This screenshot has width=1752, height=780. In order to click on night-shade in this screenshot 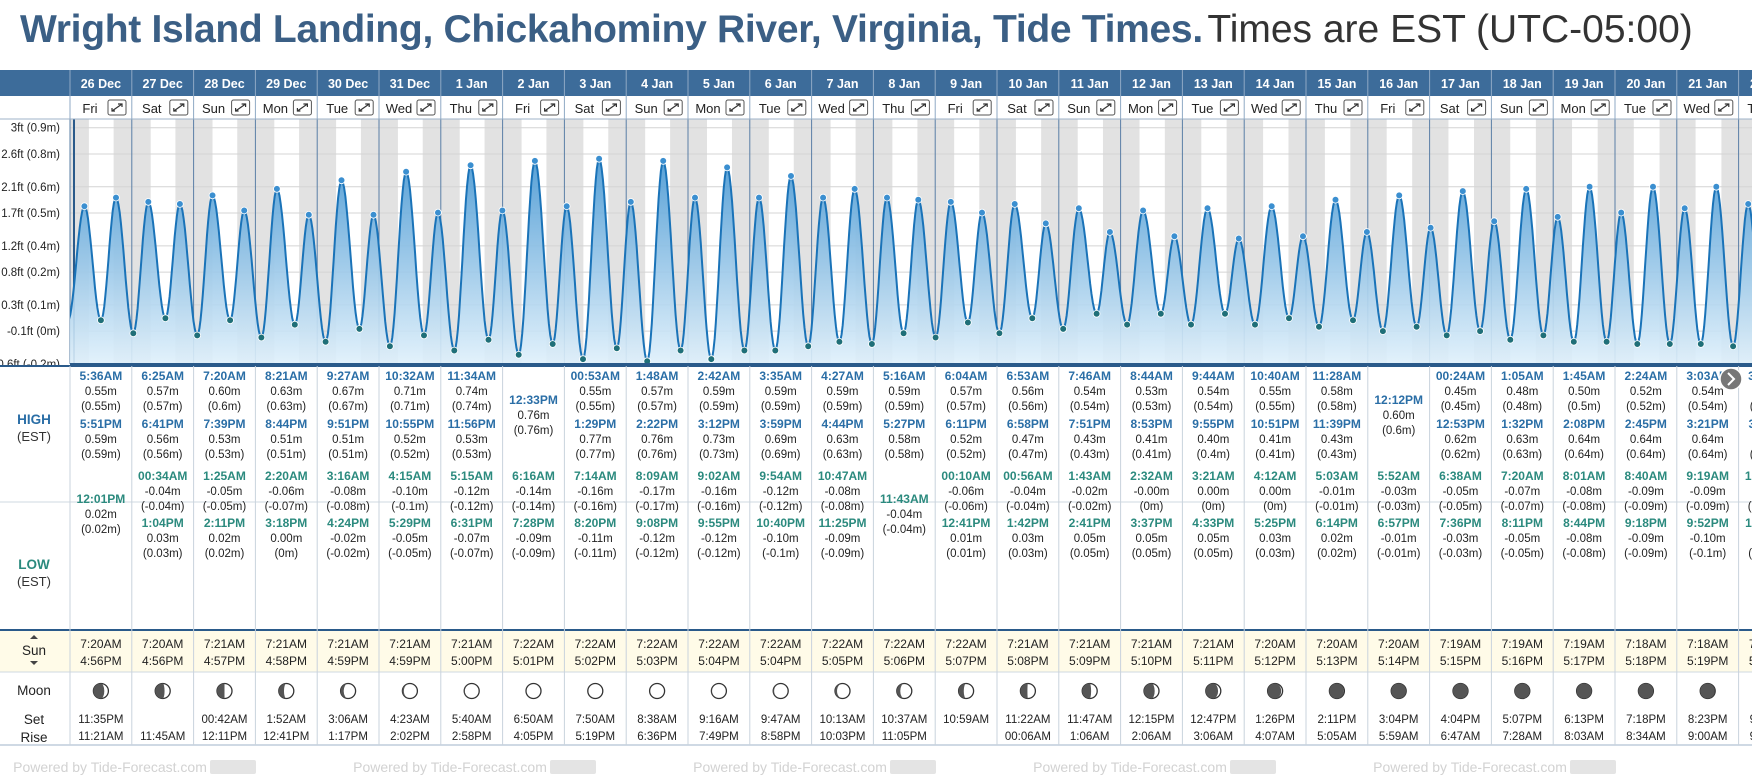, I will do `click(1606, 236)`.